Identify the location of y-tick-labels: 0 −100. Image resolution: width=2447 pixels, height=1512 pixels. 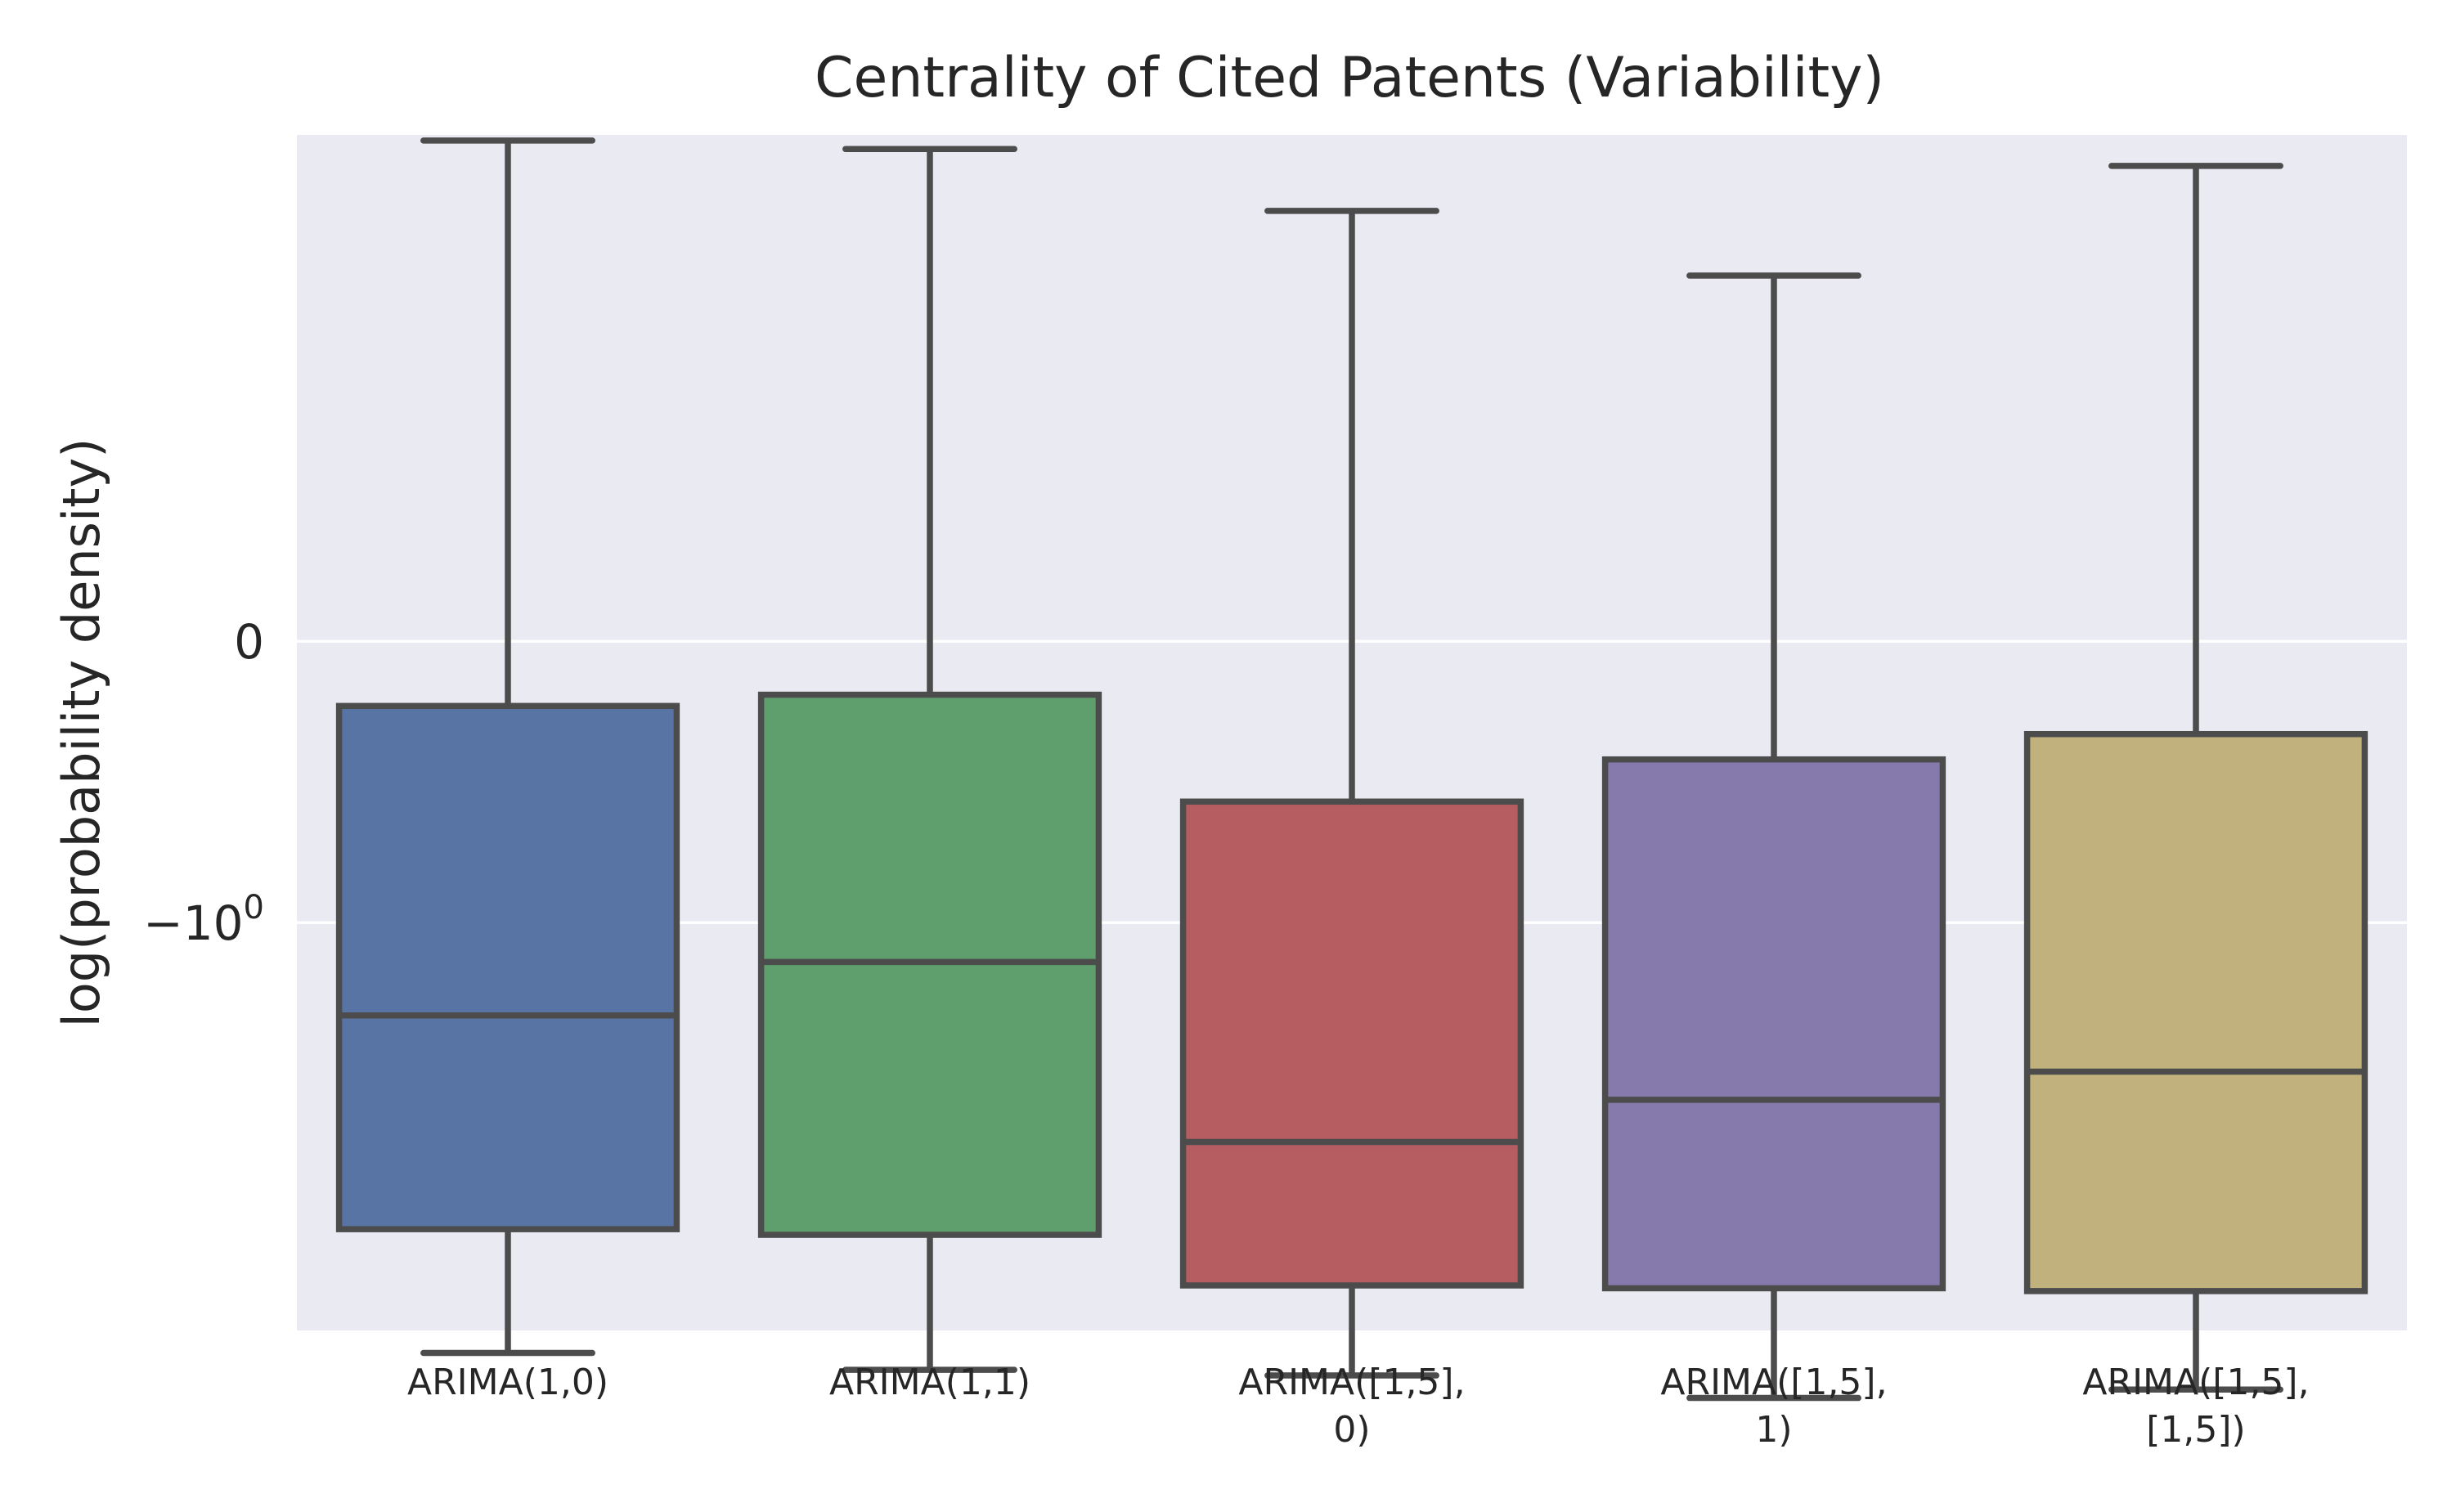
(203, 782).